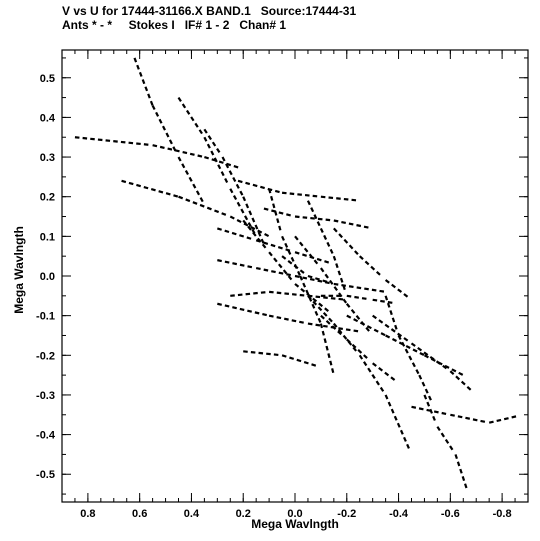  I want to click on y-tick-label: -0.1, so click(45, 317).